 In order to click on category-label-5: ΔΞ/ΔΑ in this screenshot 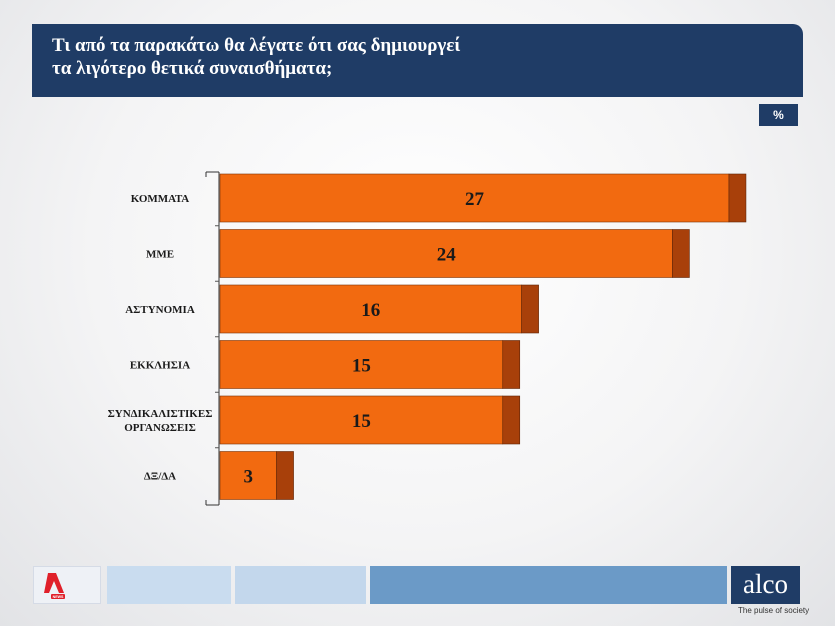, I will do `click(160, 477)`.